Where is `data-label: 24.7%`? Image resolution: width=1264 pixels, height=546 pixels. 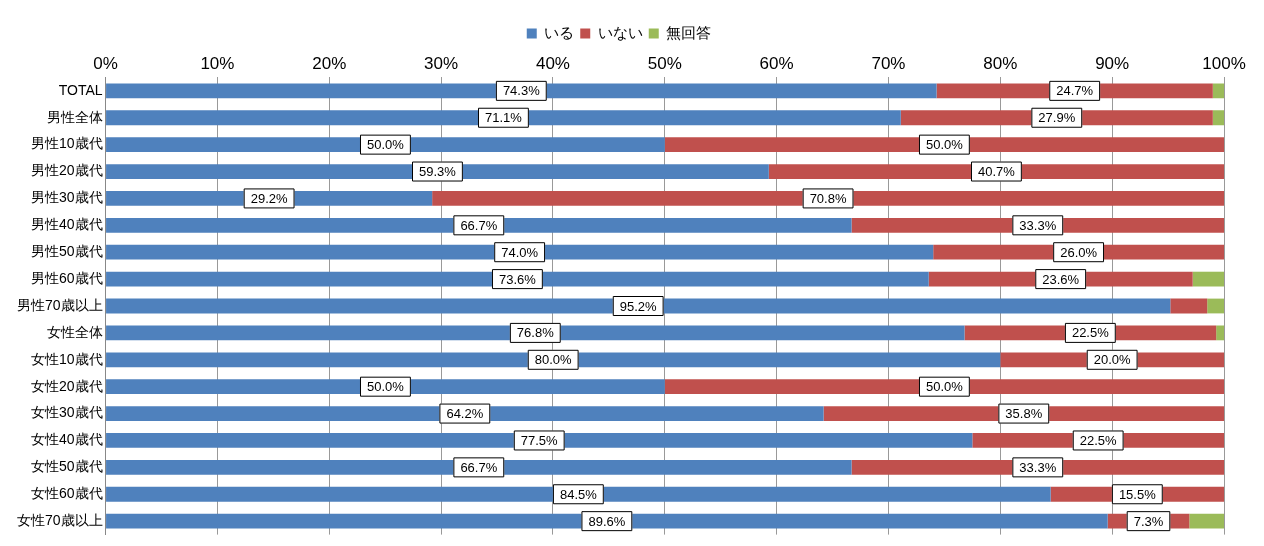
data-label: 24.7% is located at coordinates (1075, 91).